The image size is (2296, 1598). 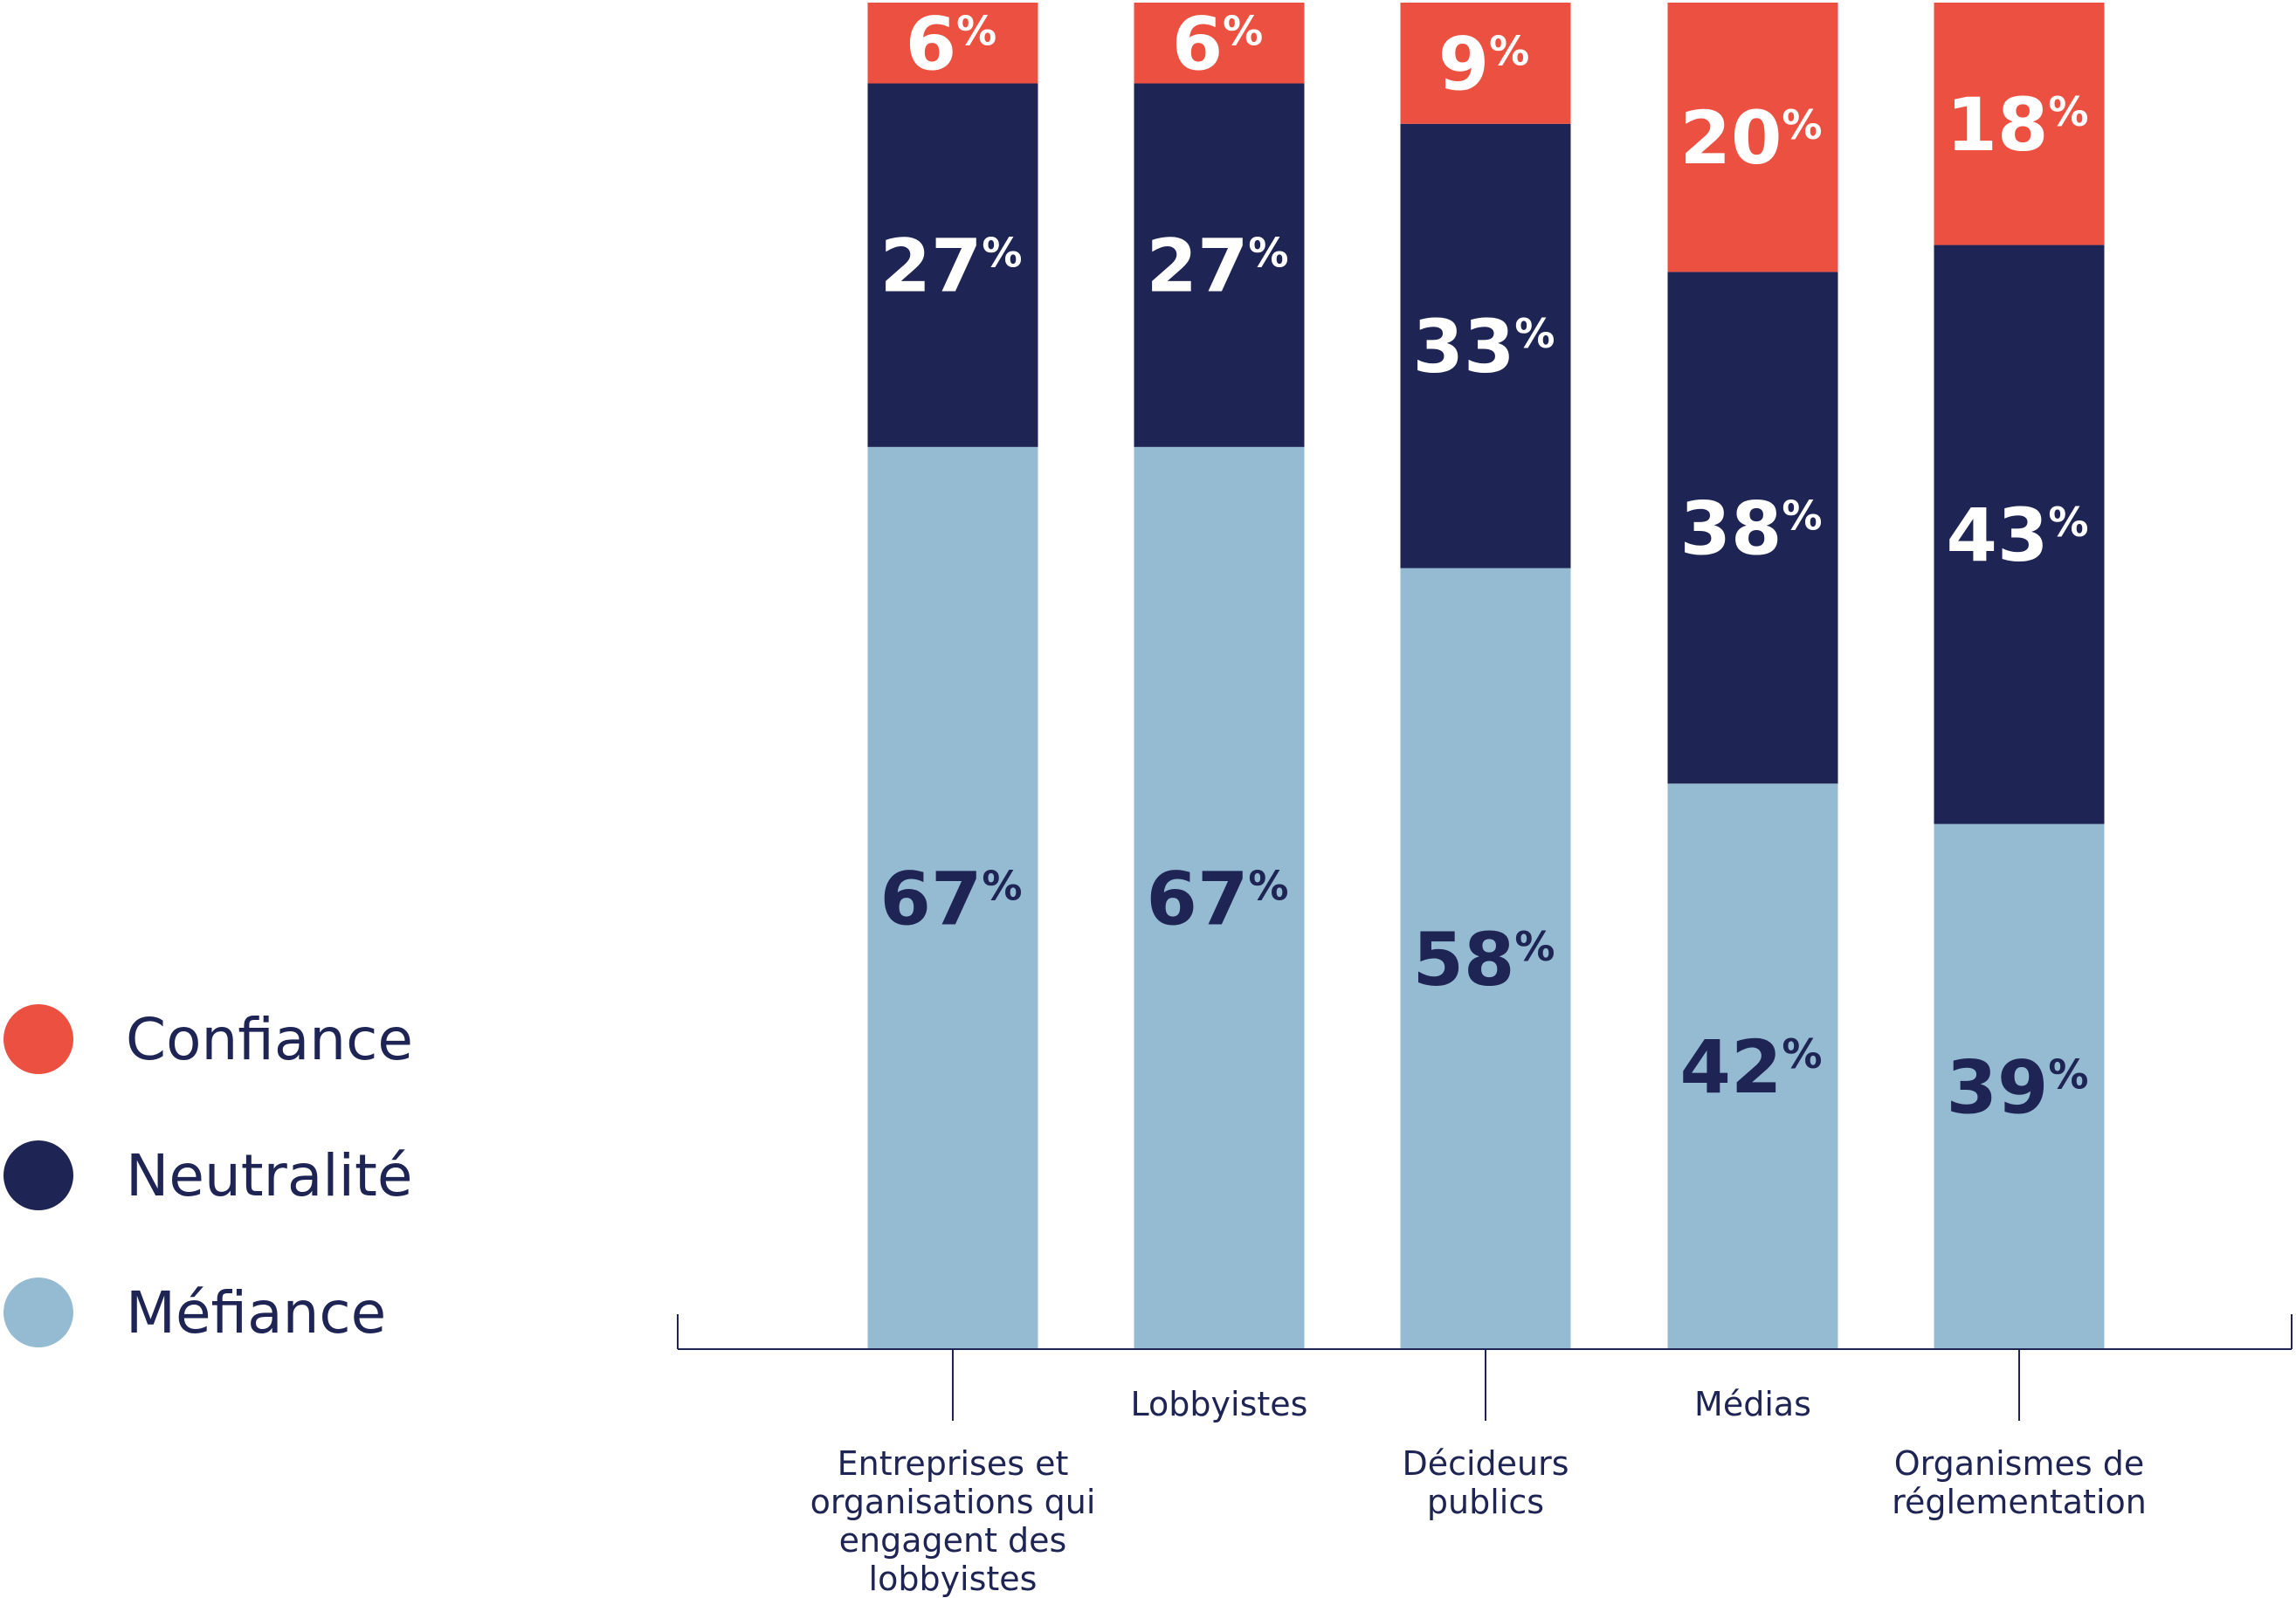 I want to click on bar-stack-3: 58% 33% 9%, so click(x=1485, y=676).